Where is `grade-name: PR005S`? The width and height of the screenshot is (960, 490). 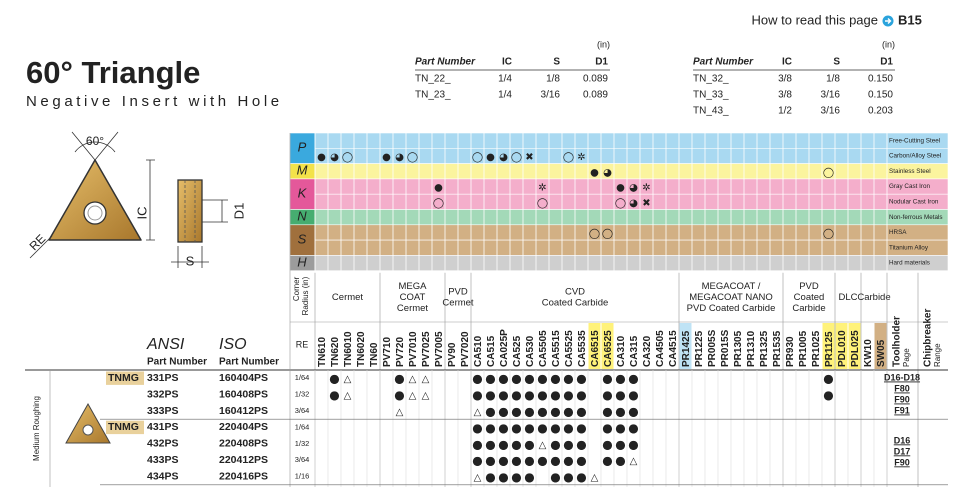
grade-name: PR005S is located at coordinates (712, 348).